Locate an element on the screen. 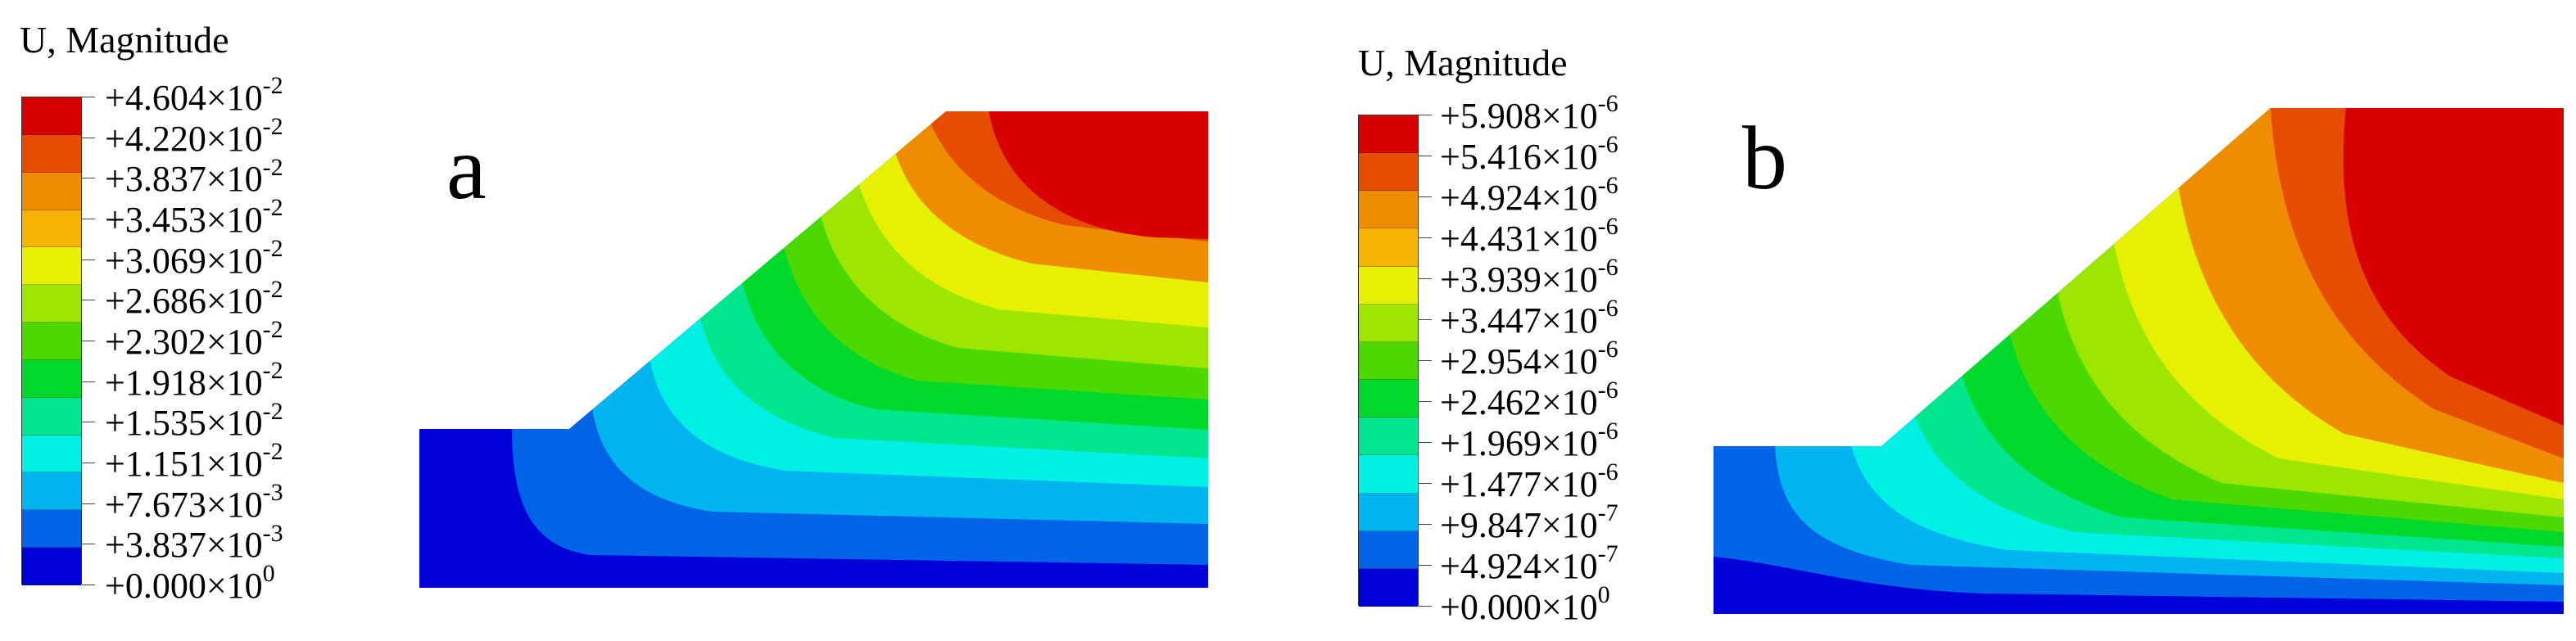 The height and width of the screenshot is (641, 2576). legend-mantissa: +4.604×10 is located at coordinates (184, 98).